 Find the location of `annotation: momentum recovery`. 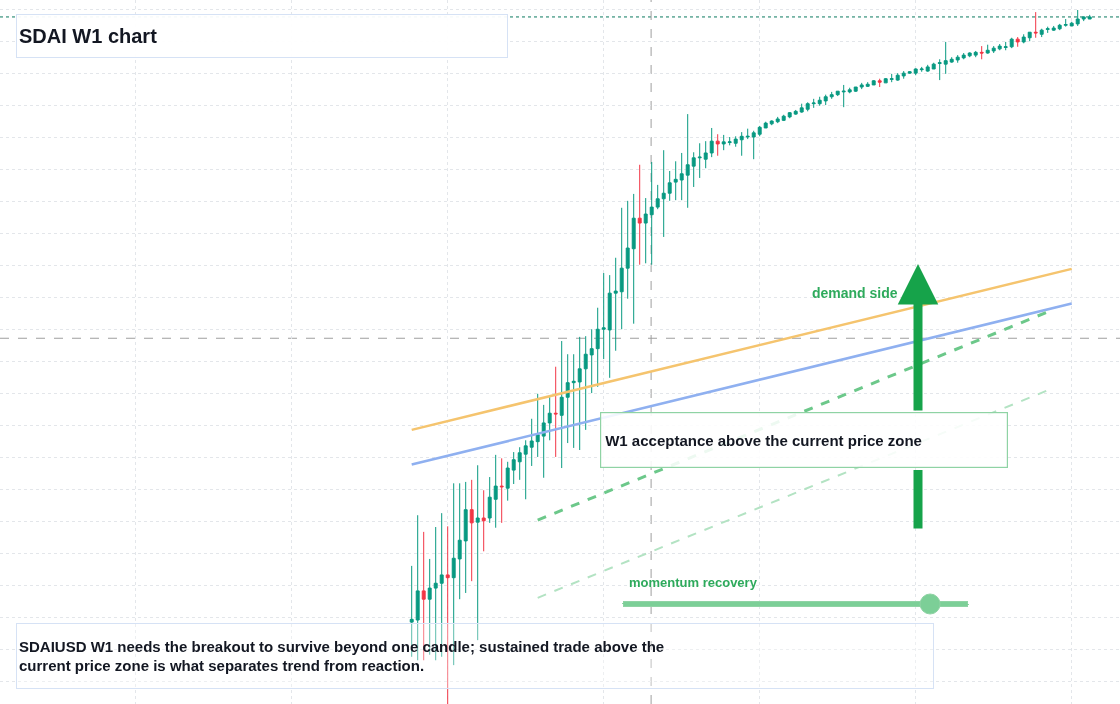

annotation: momentum recovery is located at coordinates (693, 582).